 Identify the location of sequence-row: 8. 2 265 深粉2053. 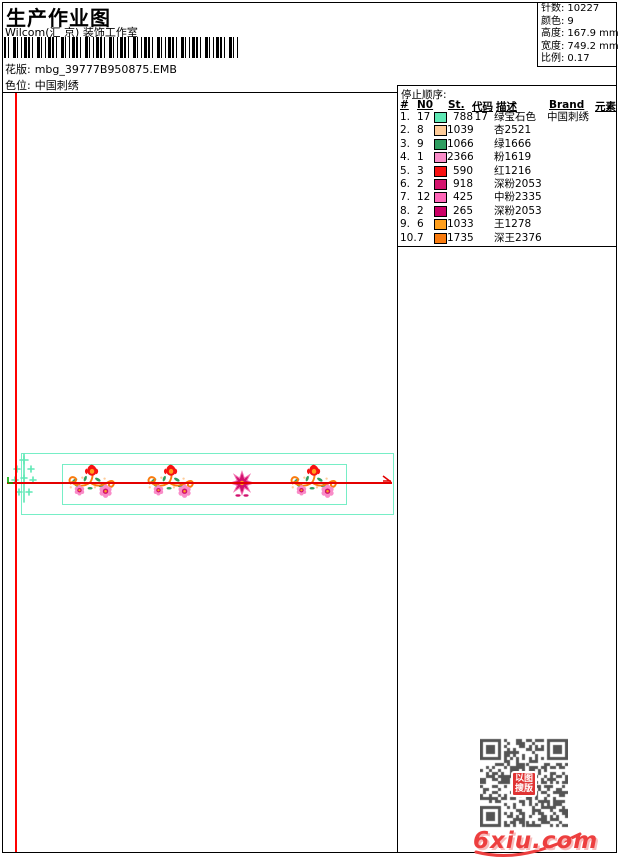
(471, 210).